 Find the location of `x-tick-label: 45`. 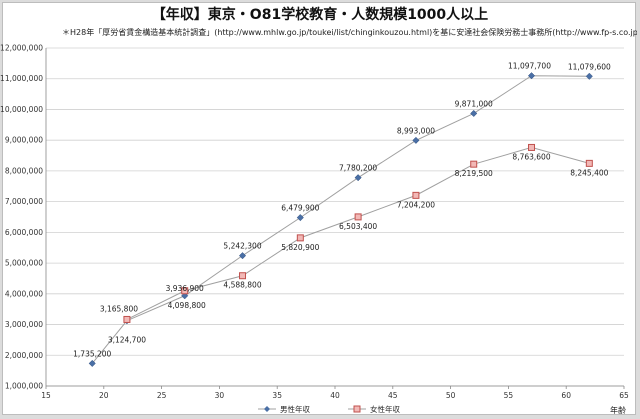

x-tick-label: 45 is located at coordinates (393, 395).